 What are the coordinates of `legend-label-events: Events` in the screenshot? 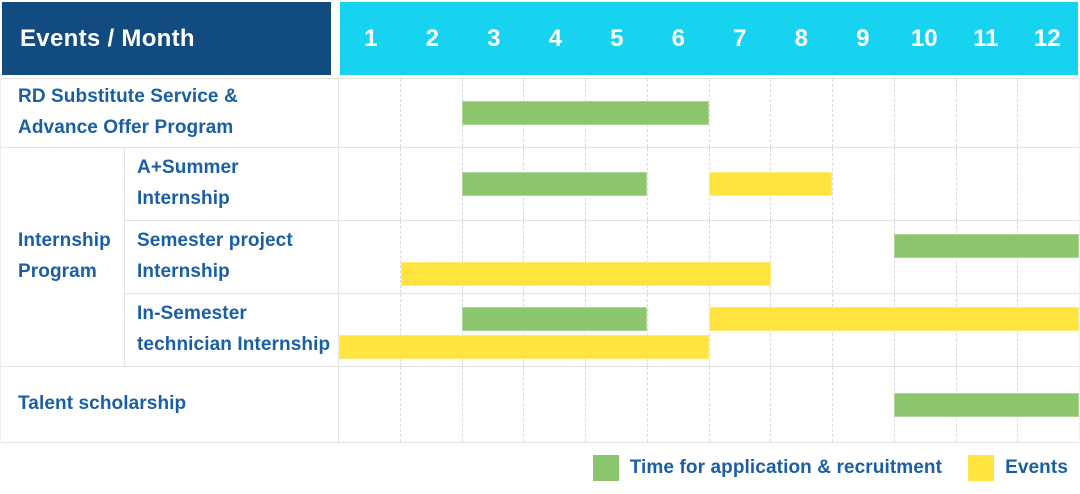 It's located at (1036, 467).